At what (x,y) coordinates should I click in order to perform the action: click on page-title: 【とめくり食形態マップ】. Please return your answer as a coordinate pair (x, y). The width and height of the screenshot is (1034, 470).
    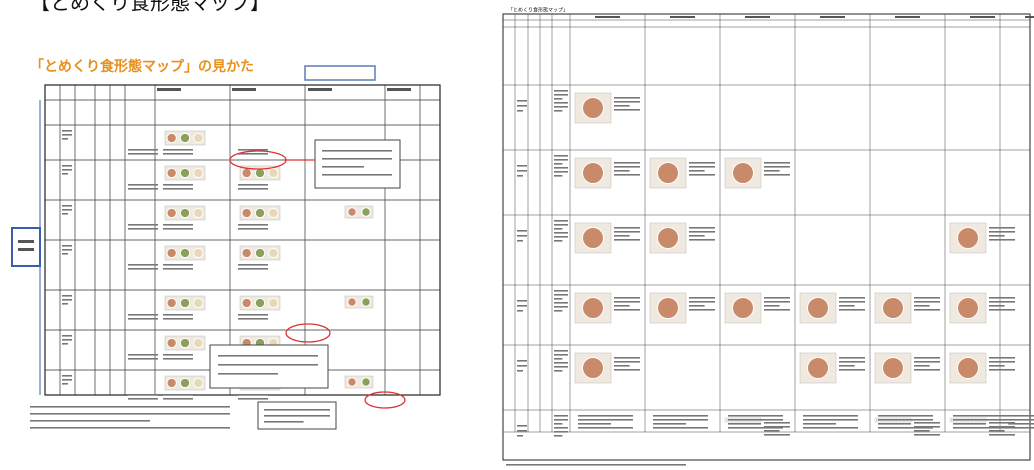
    Looking at the image, I should click on (150, 7).